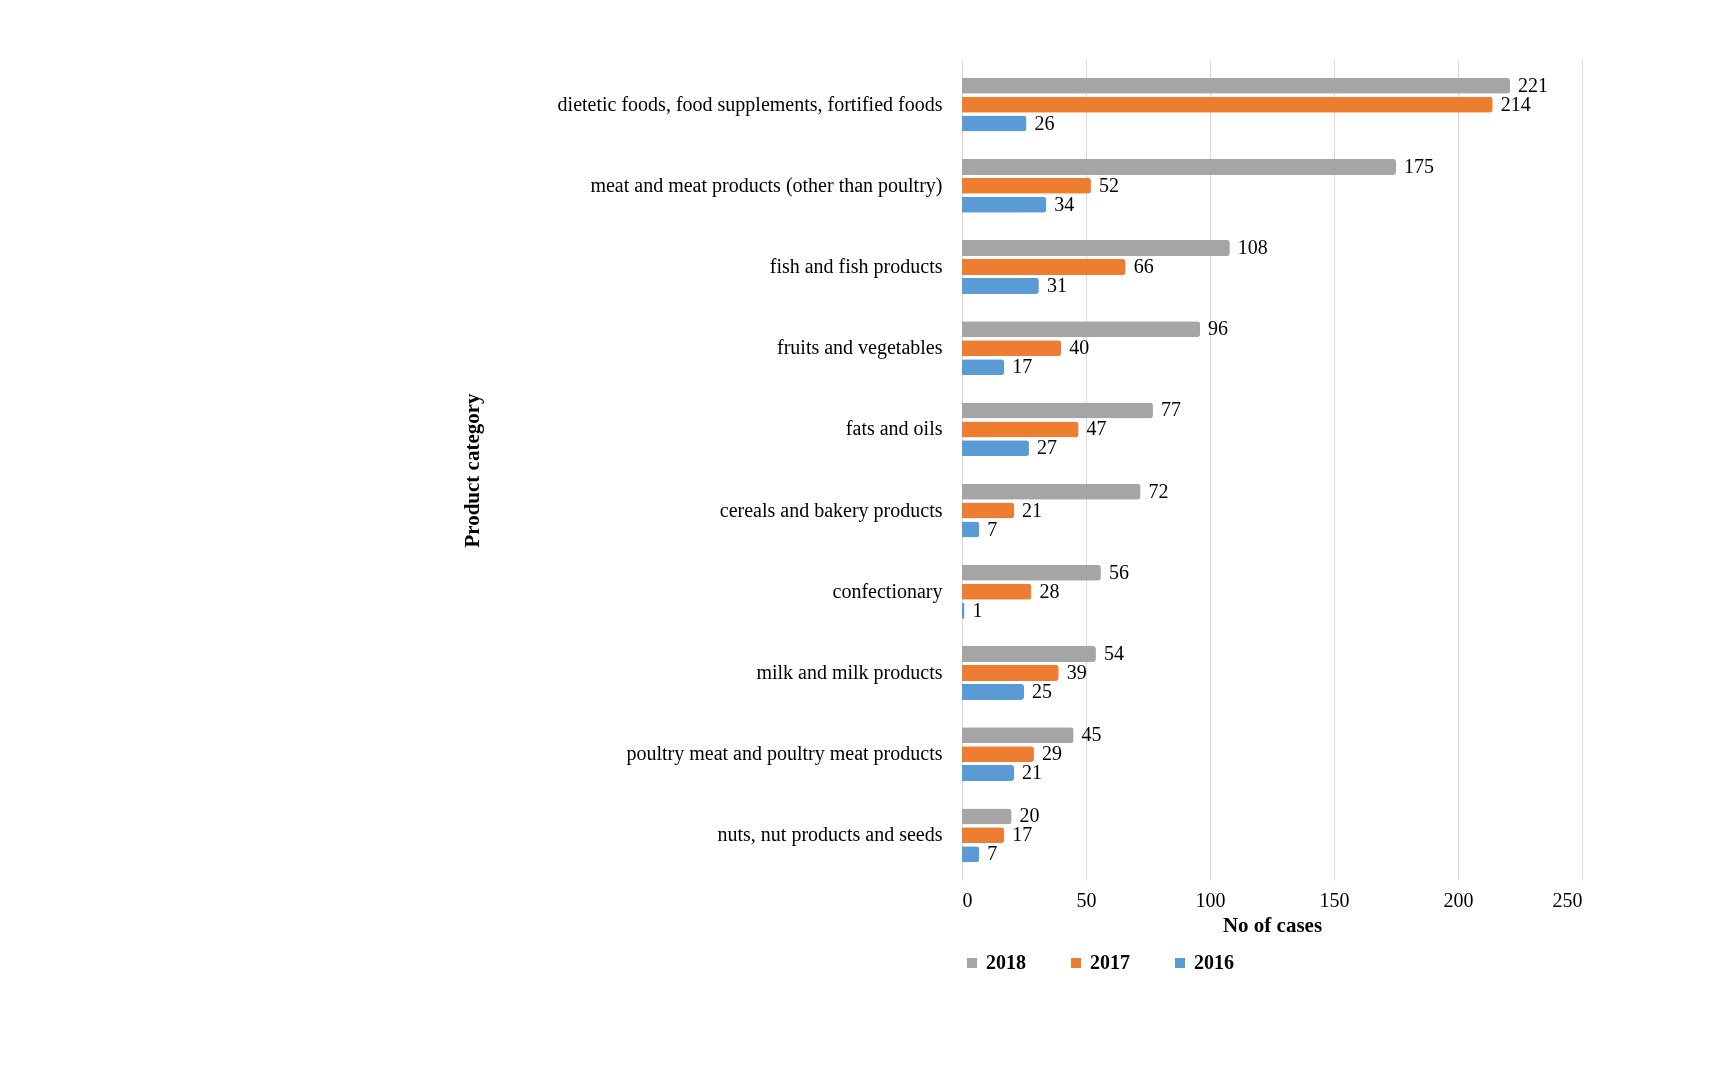 This screenshot has height=1072, width=1736. Describe the element at coordinates (1108, 184) in the screenshot. I see `data-label: 52` at that location.